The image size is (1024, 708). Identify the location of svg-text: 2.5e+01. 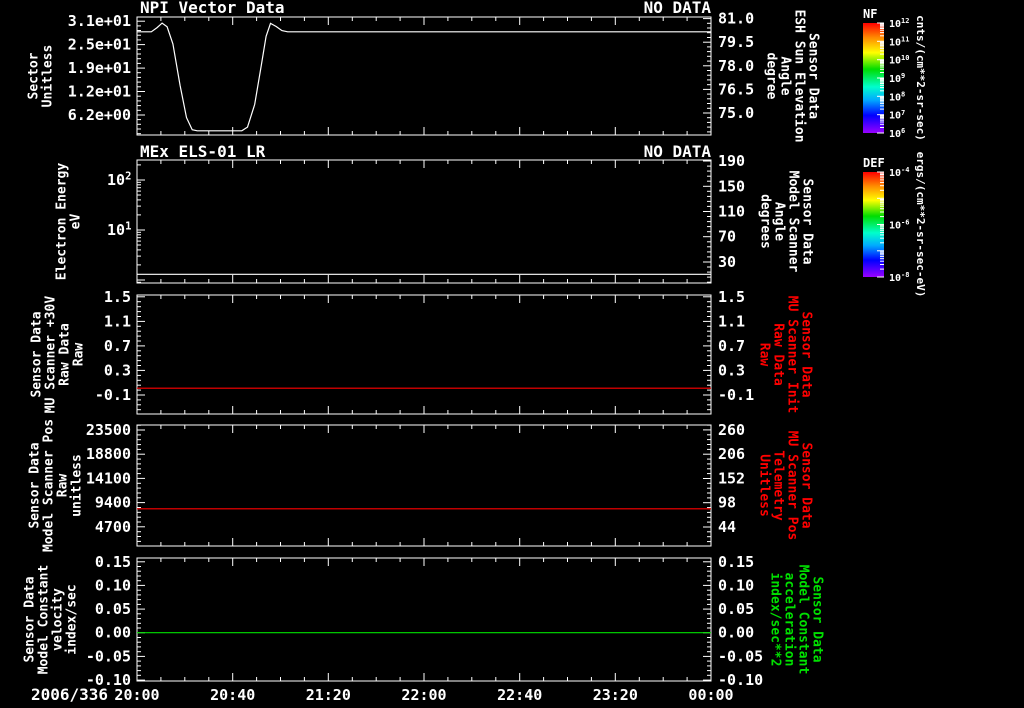
(99, 45).